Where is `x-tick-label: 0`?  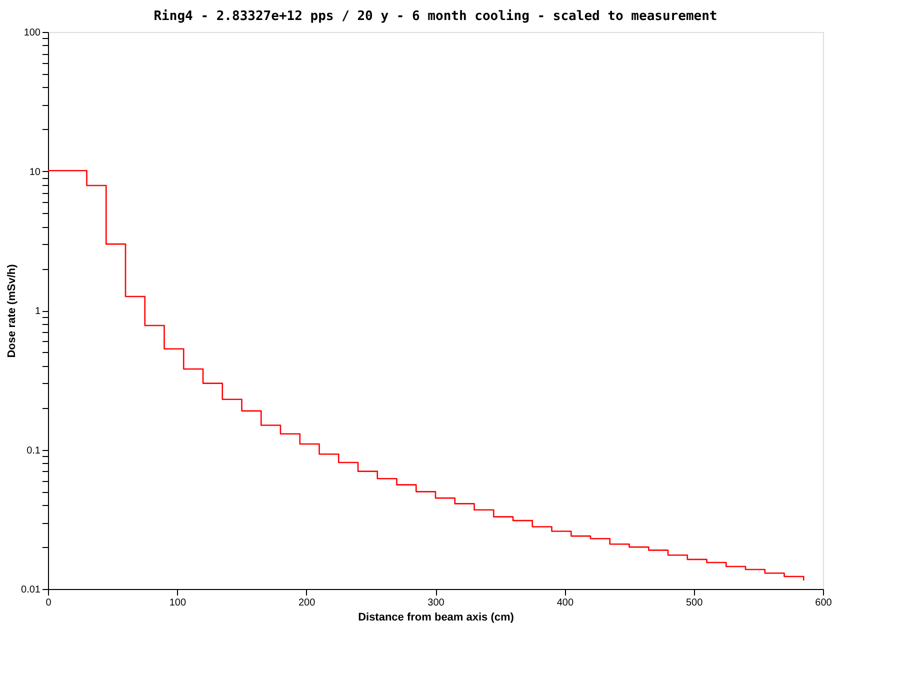 x-tick-label: 0 is located at coordinates (49, 603).